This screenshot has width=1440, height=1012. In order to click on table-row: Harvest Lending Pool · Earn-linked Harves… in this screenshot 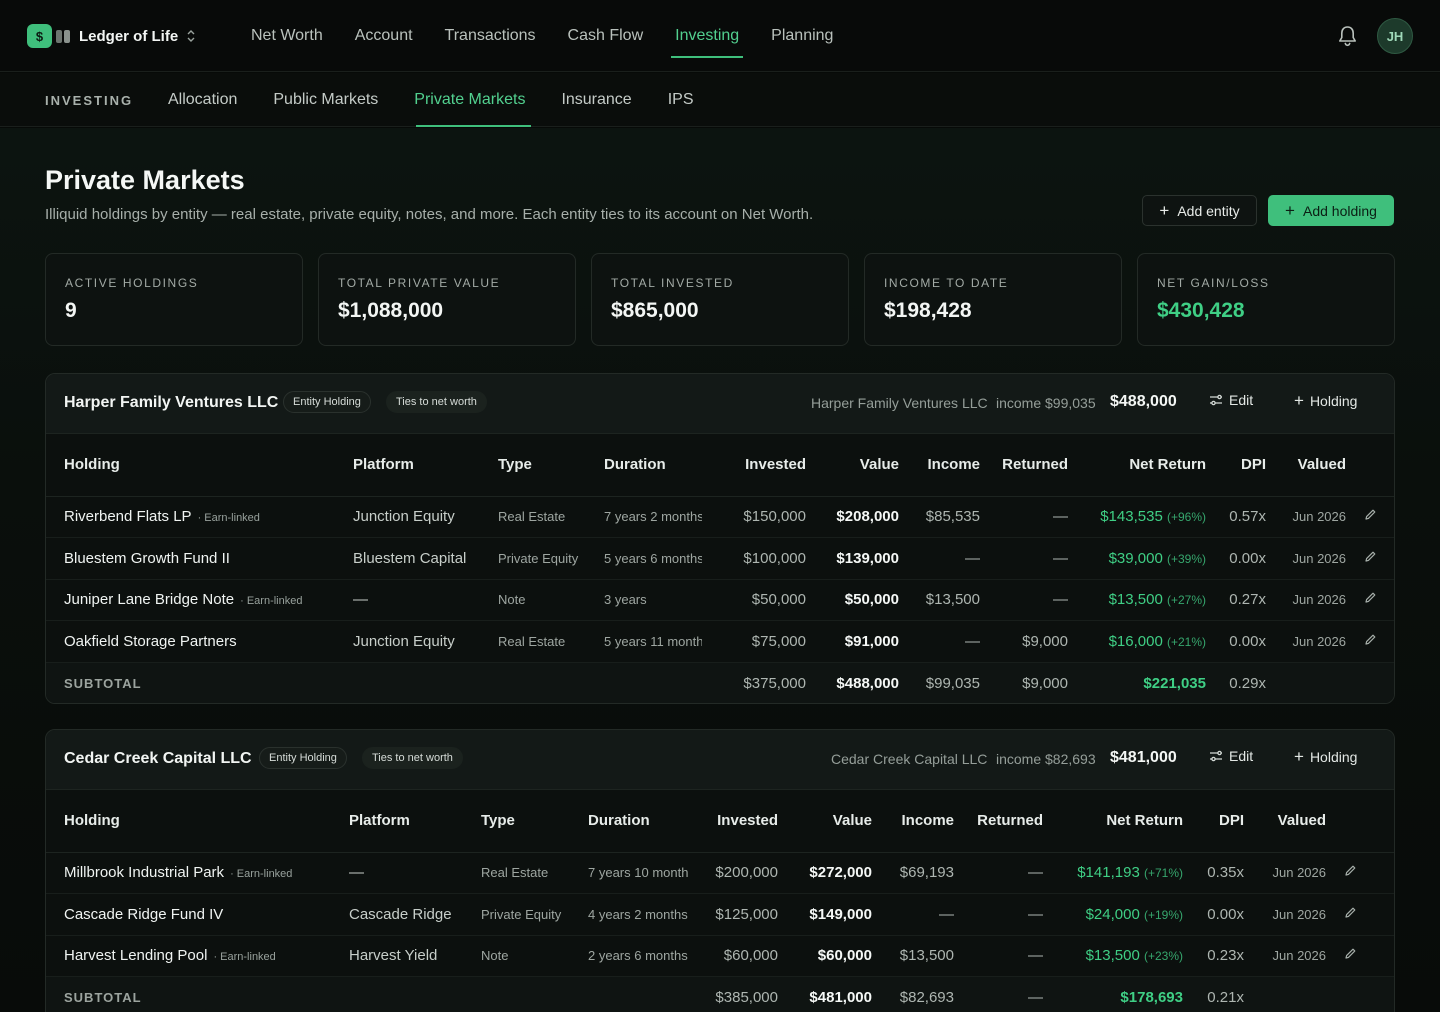, I will do `click(720, 956)`.